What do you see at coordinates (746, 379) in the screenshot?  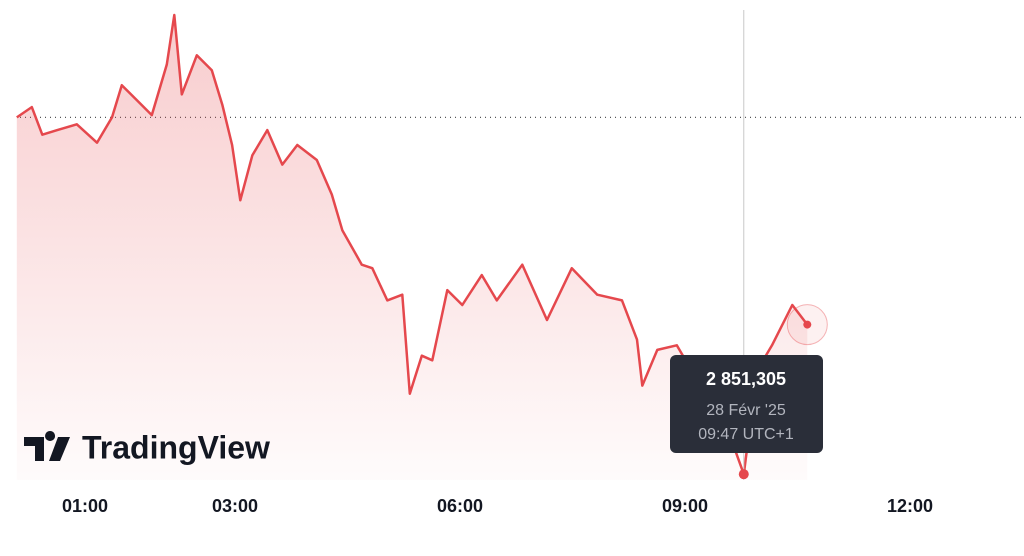 I see `tooltip-value: 2 851,305` at bounding box center [746, 379].